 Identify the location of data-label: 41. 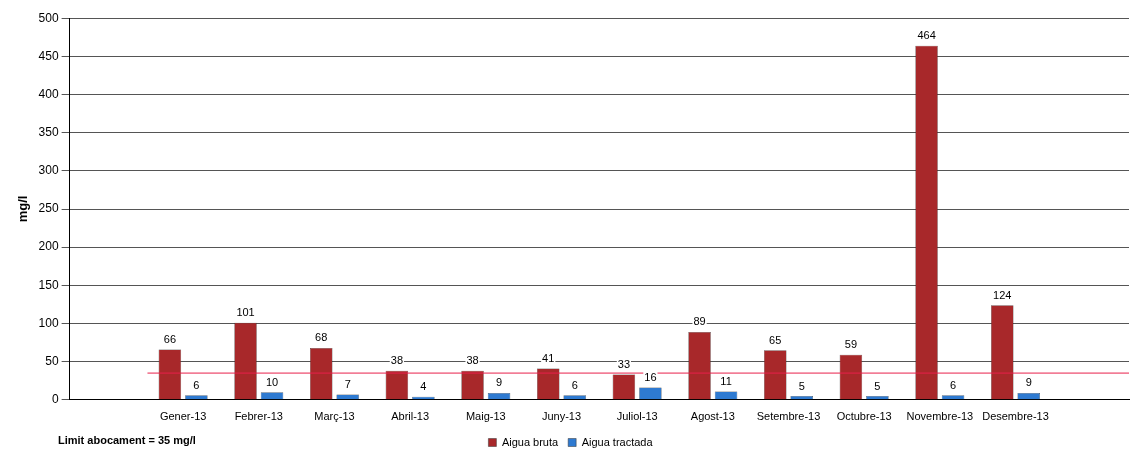
(548, 358).